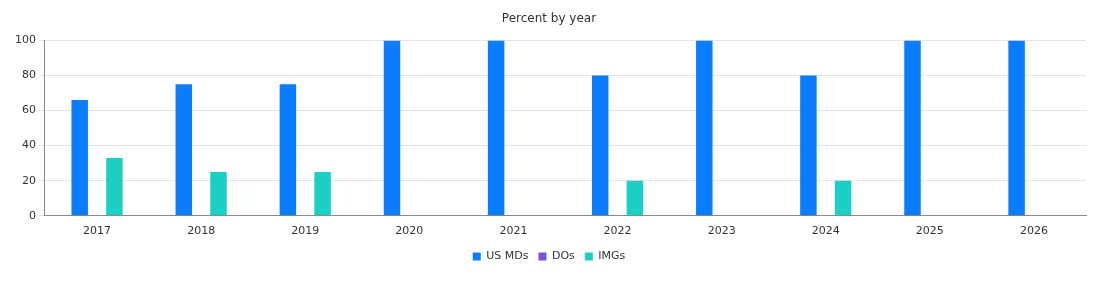 The height and width of the screenshot is (300, 1110). I want to click on x-tick-label: 2017, so click(97, 231).